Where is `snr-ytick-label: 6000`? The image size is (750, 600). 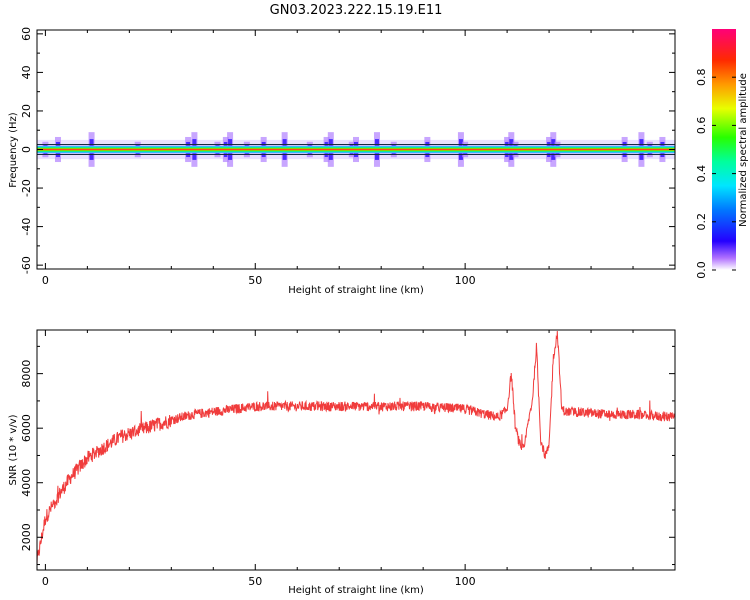 snr-ytick-label: 6000 is located at coordinates (26, 428).